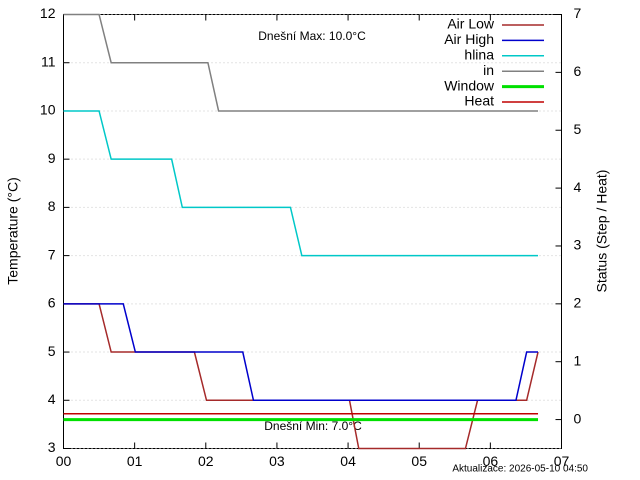 Image resolution: width=640 pixels, height=480 pixels. Describe the element at coordinates (52, 206) in the screenshot. I see `y-tick-label: 8` at that location.